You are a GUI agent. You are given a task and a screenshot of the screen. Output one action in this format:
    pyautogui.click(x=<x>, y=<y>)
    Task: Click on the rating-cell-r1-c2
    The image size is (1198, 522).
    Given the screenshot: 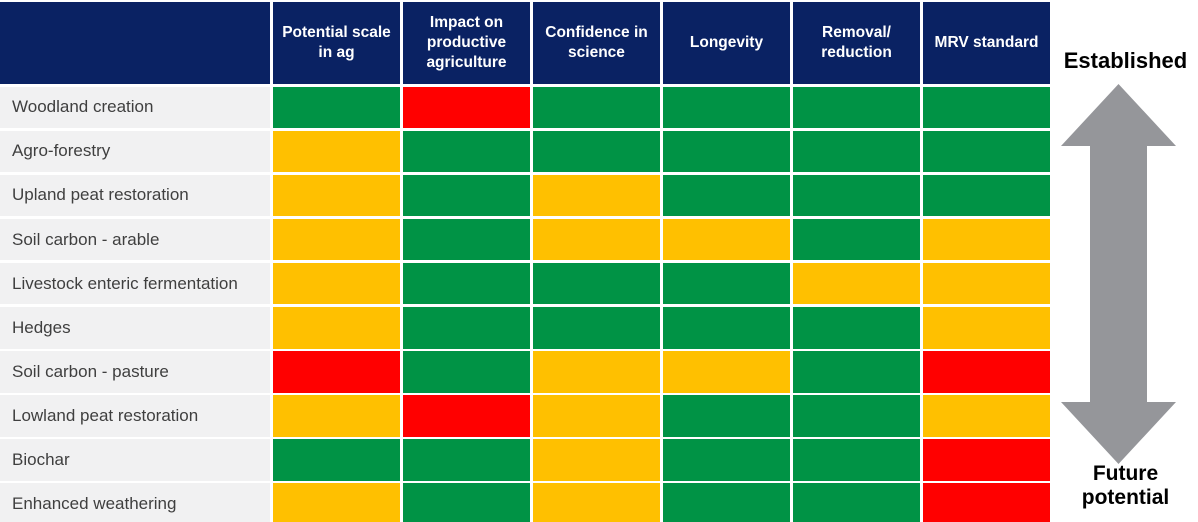 What is the action you would take?
    pyautogui.click(x=466, y=107)
    